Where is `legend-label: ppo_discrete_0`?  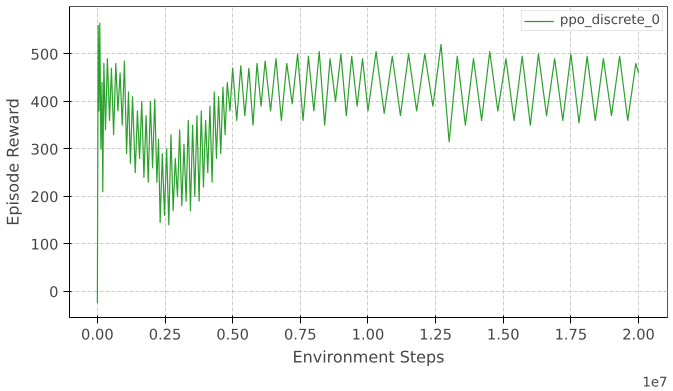 legend-label: ppo_discrete_0 is located at coordinates (610, 20).